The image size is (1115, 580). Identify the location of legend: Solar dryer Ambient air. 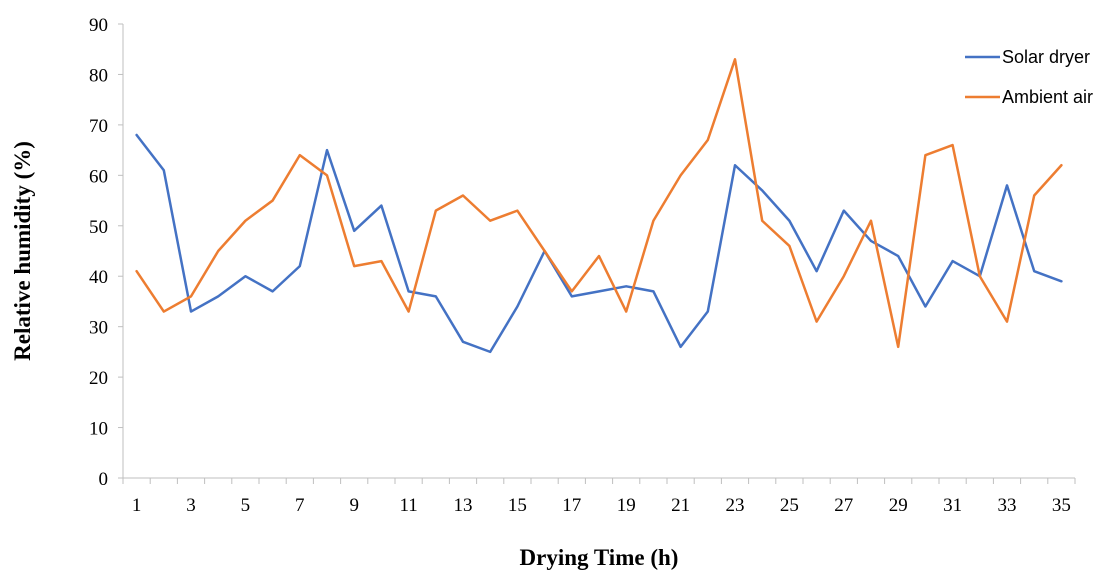
(1029, 77).